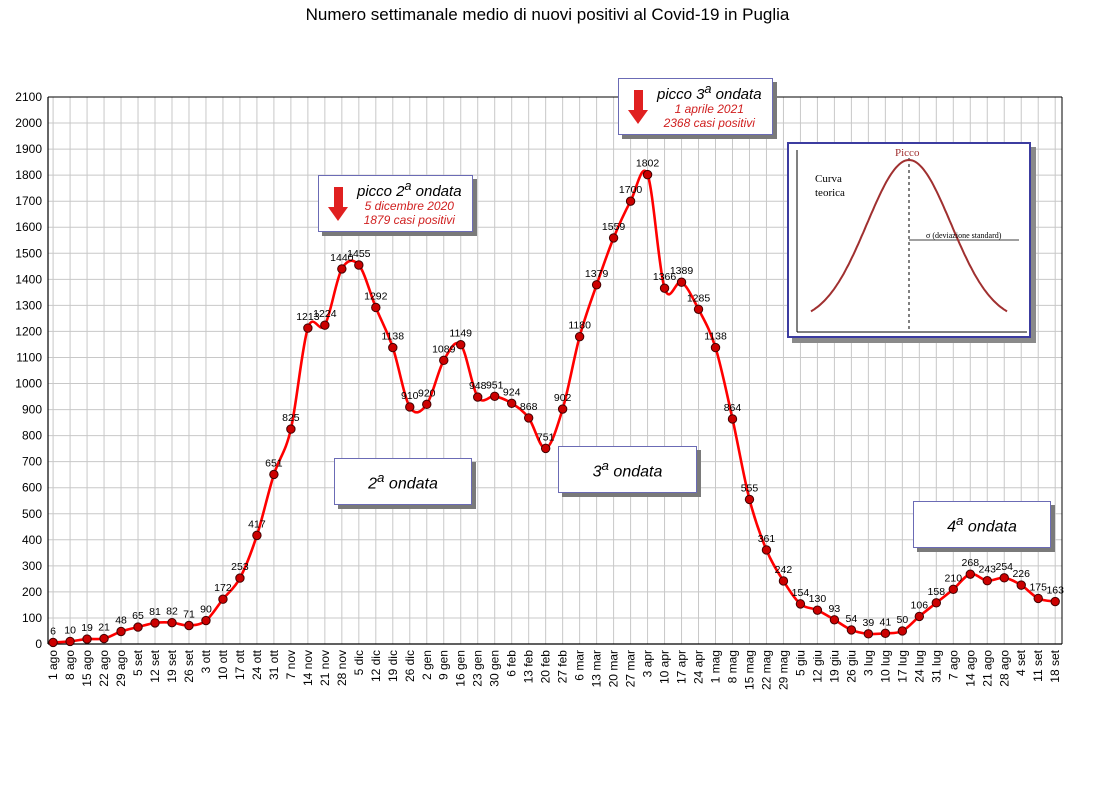 This screenshot has height=805, width=1095. What do you see at coordinates (32, 436) in the screenshot?
I see `y-tick-label: 800` at bounding box center [32, 436].